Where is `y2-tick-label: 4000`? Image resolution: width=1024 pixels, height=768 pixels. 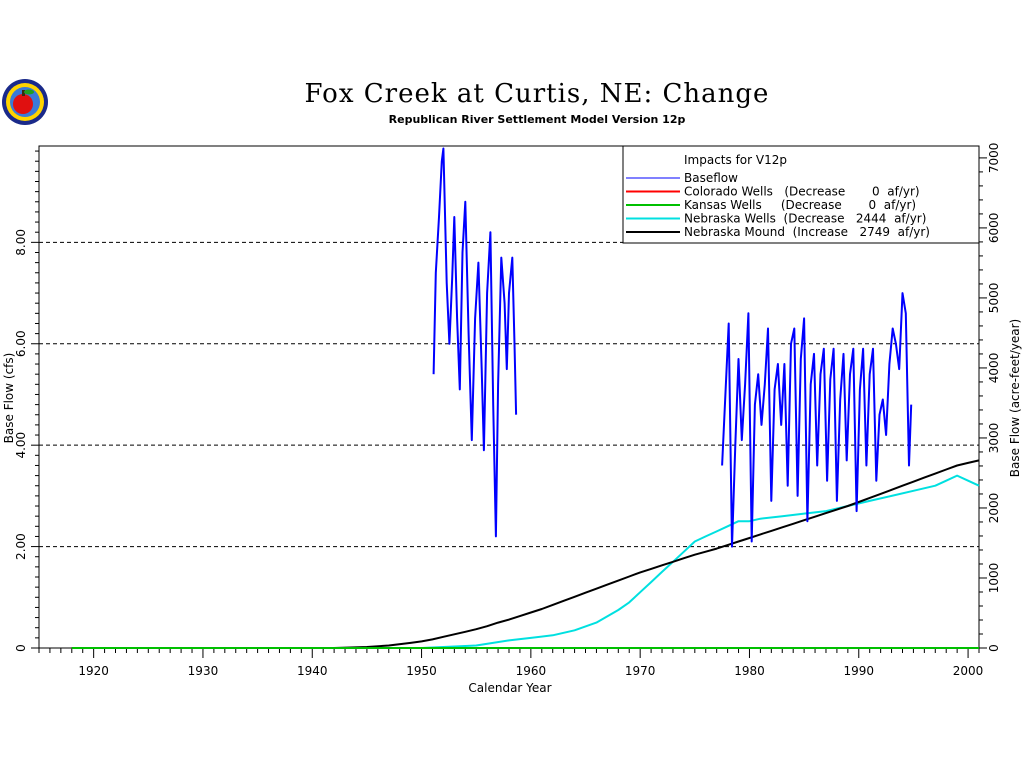
y2-tick-label: 4000 is located at coordinates (994, 368).